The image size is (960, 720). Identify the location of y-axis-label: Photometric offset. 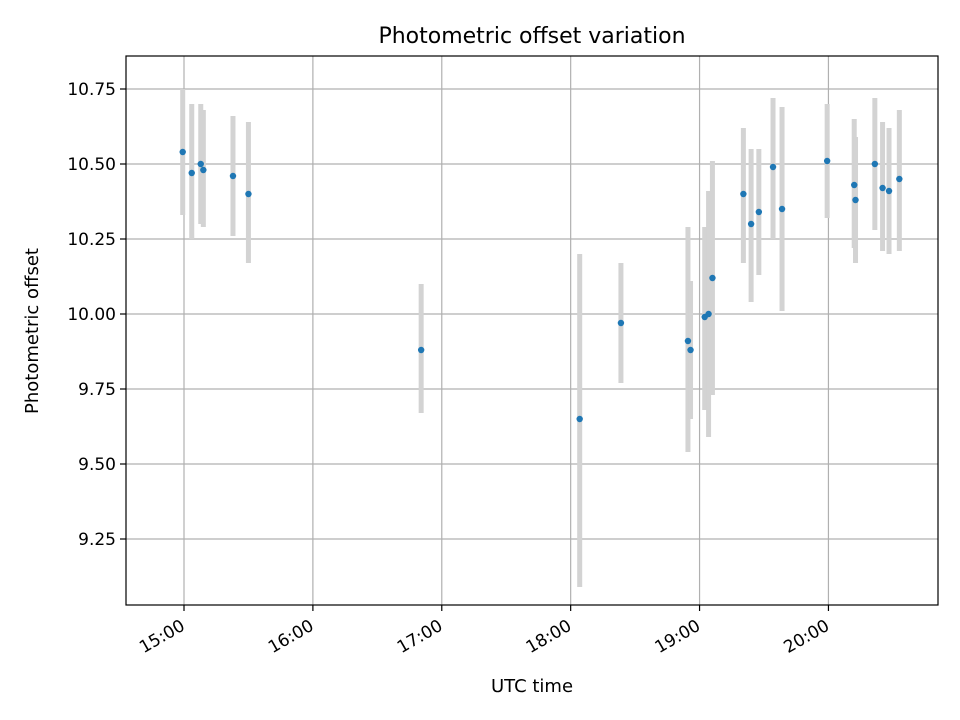
(32, 331).